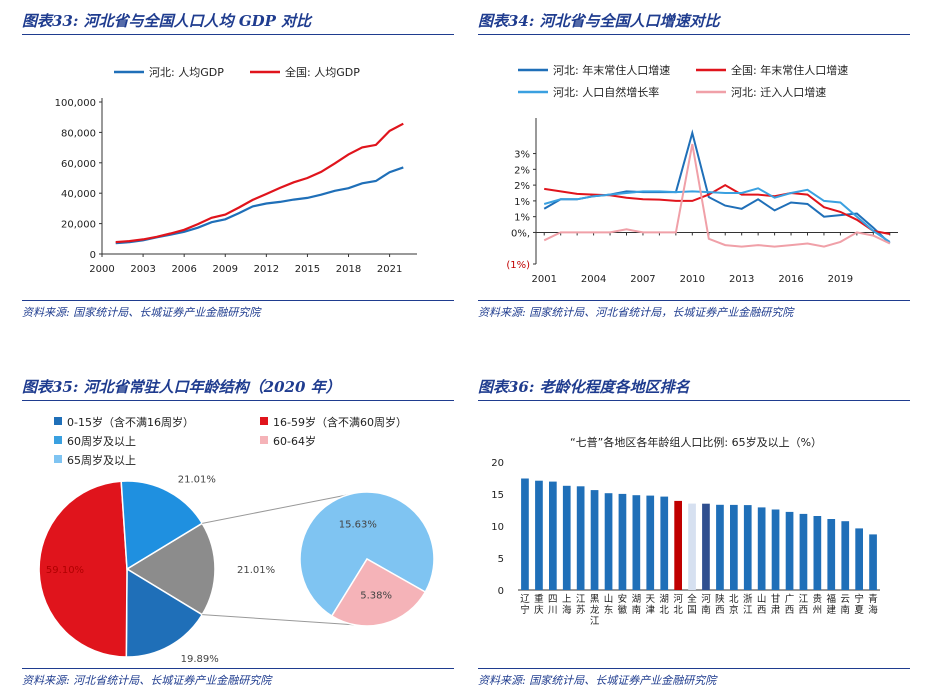 The width and height of the screenshot is (937, 697). Describe the element at coordinates (789, 70) in the screenshot. I see `legend-label-2: 全国: 年末常住人口增速` at that location.